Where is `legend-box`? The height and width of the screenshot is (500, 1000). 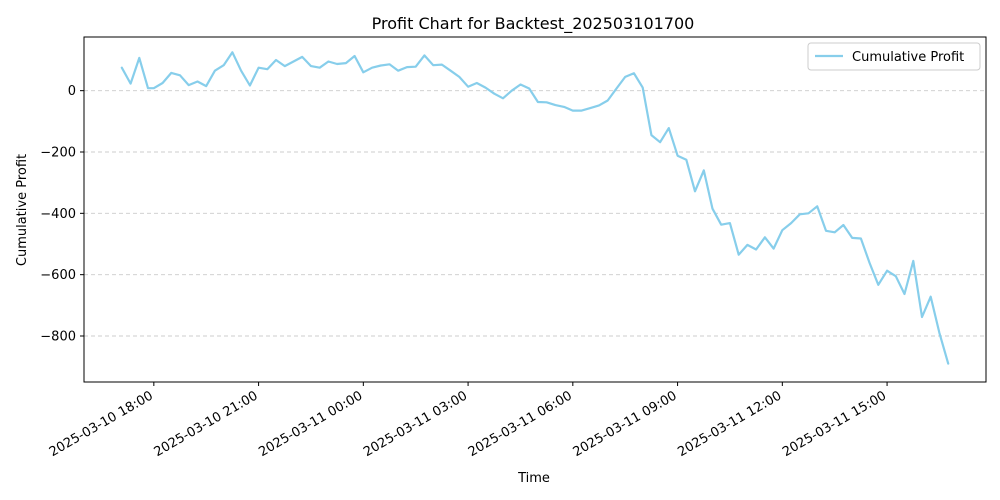
legend-box is located at coordinates (894, 56).